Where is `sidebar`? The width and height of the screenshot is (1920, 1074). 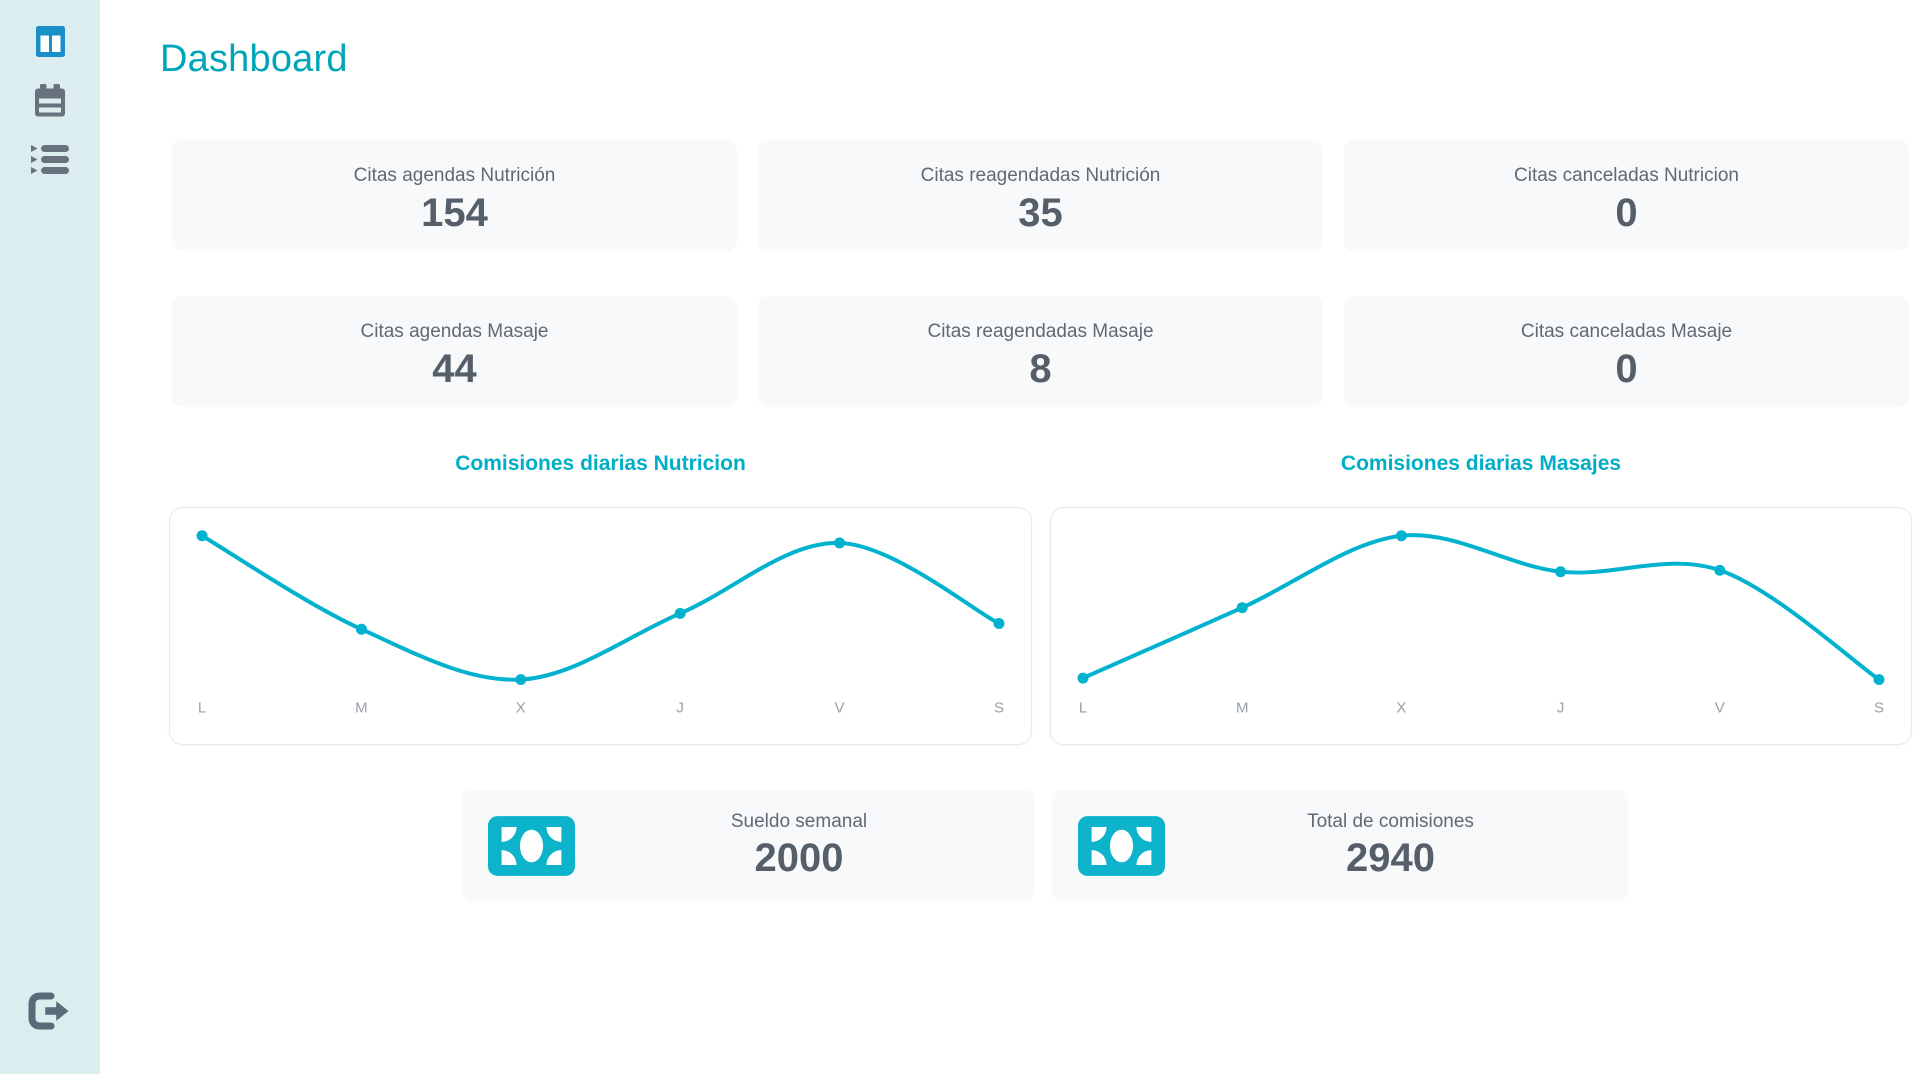 sidebar is located at coordinates (50, 537).